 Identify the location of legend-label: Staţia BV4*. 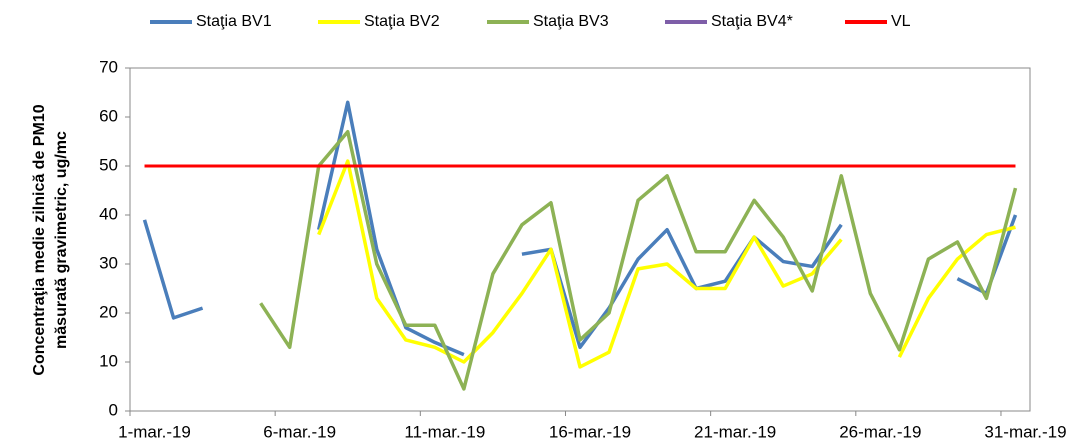
(752, 21).